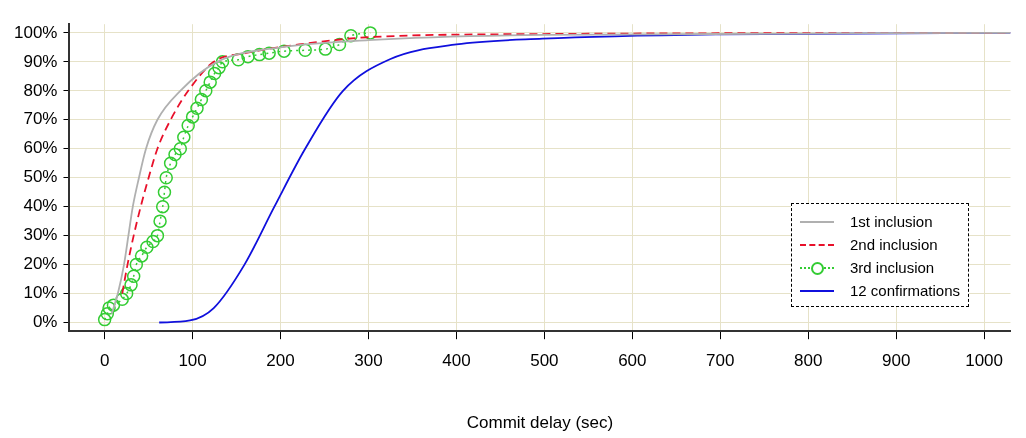 This screenshot has height=438, width=1026. What do you see at coordinates (280, 361) in the screenshot?
I see `x-tick-label: 200` at bounding box center [280, 361].